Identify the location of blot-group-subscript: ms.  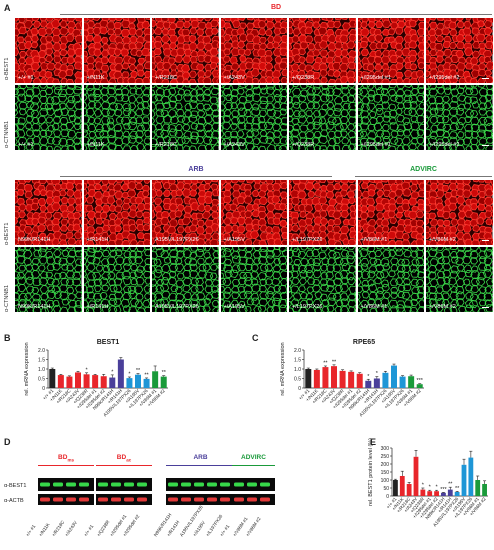
(70, 460).